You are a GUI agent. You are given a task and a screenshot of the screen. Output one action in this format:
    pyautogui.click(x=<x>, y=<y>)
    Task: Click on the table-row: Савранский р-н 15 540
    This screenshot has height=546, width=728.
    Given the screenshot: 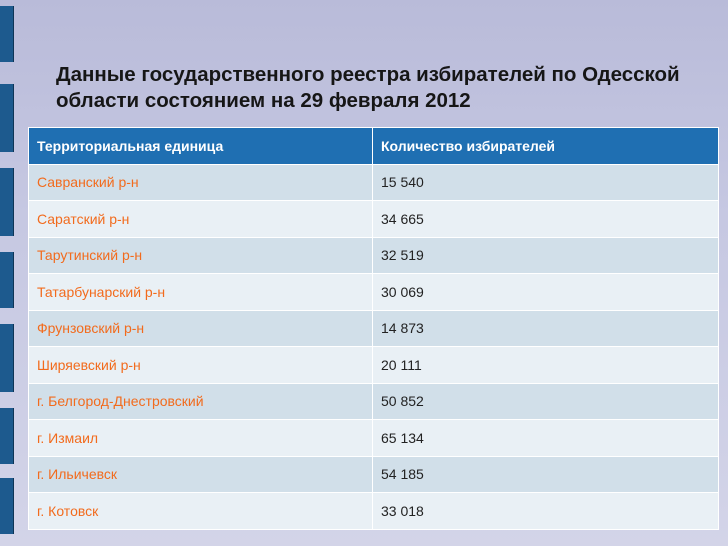 What is the action you would take?
    pyautogui.click(x=373, y=182)
    